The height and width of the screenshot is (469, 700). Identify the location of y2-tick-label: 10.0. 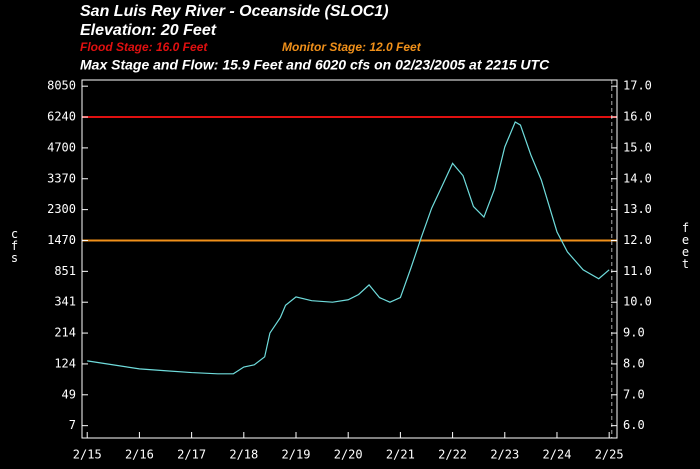
(637, 302).